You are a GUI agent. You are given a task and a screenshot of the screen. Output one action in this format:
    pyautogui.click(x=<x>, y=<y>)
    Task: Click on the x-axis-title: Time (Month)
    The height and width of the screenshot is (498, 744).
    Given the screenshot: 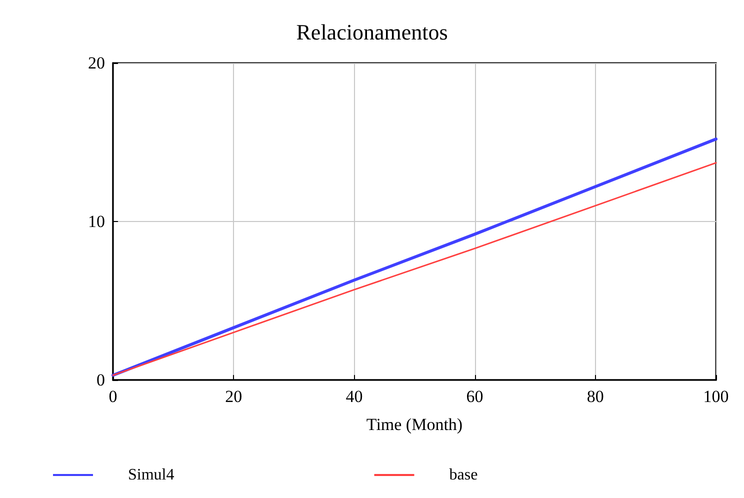 What is the action you would take?
    pyautogui.click(x=414, y=424)
    